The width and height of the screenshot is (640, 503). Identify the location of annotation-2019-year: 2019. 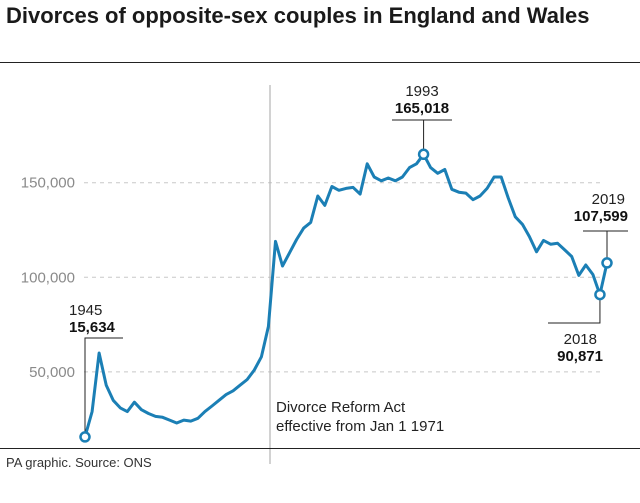
(608, 199).